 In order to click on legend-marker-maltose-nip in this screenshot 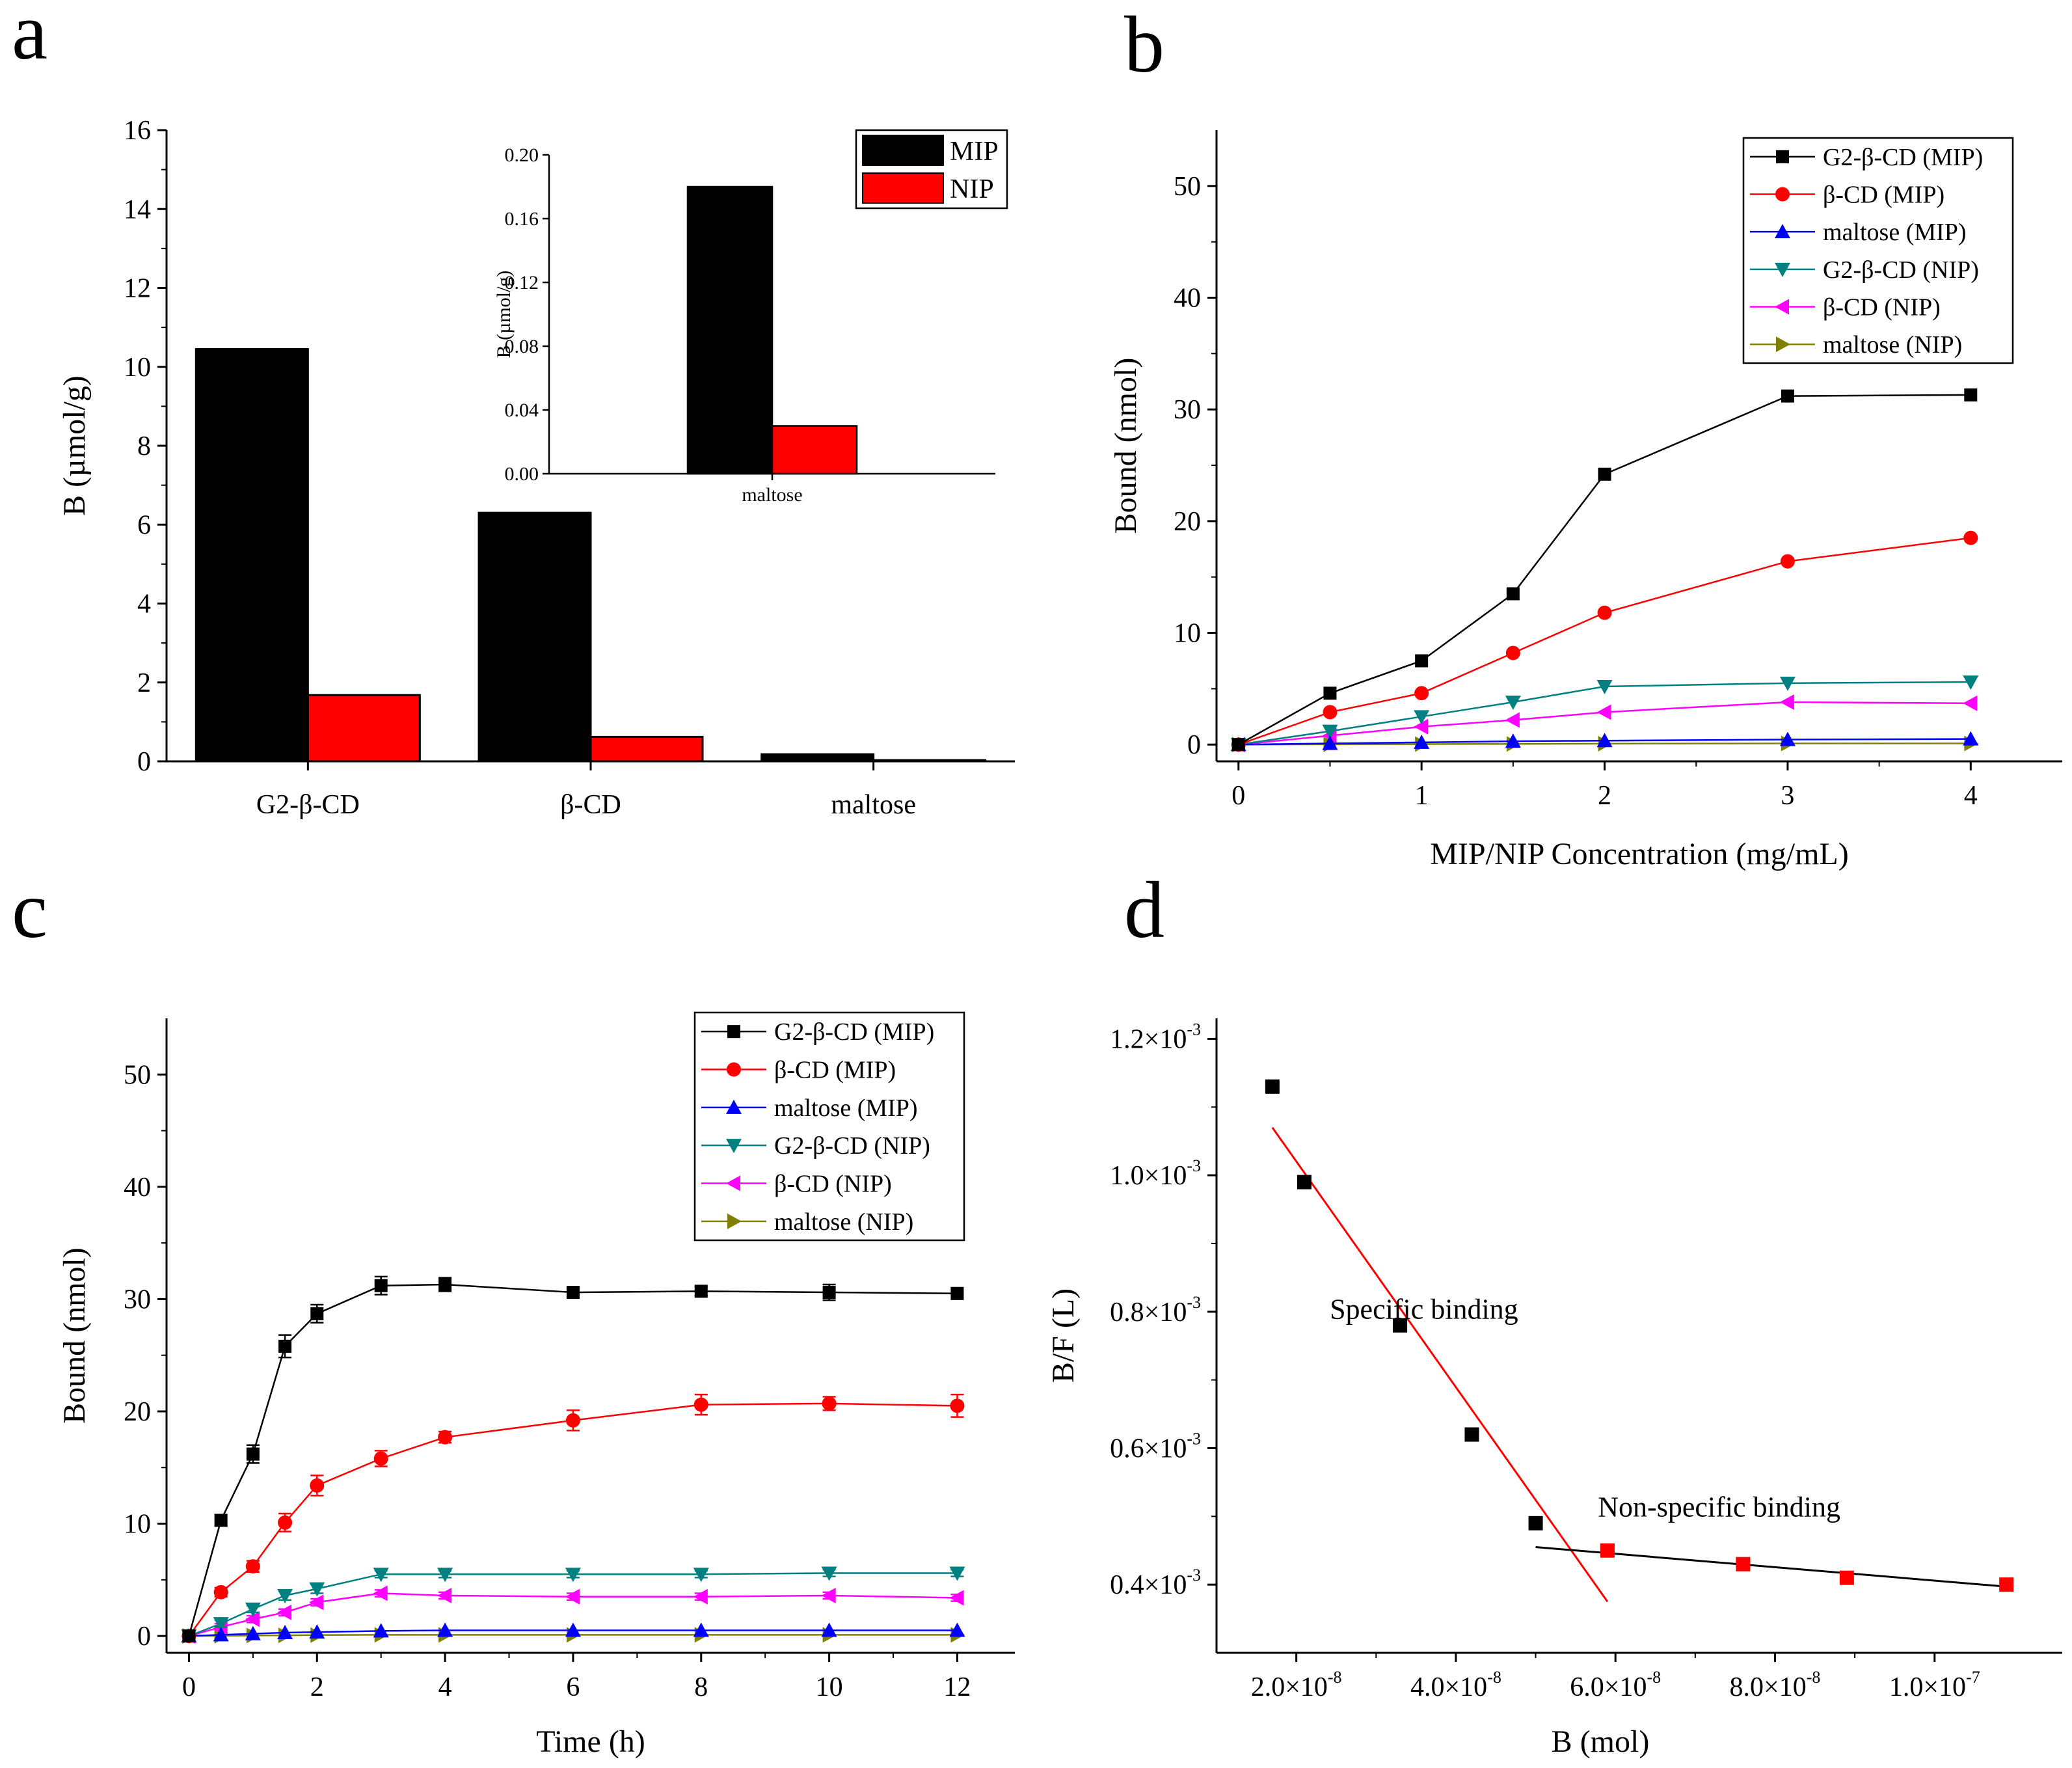, I will do `click(734, 1221)`.